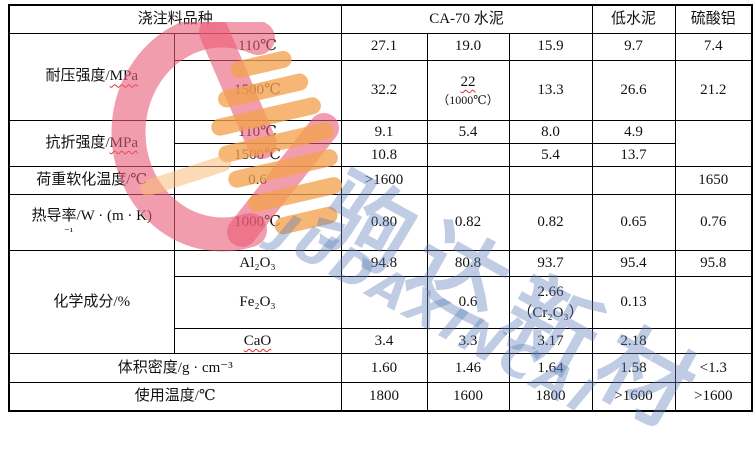 Image resolution: width=755 pixels, height=458 pixels. What do you see at coordinates (175, 396) in the screenshot?
I see `row-label-service-temp: 使用温度/℃` at bounding box center [175, 396].